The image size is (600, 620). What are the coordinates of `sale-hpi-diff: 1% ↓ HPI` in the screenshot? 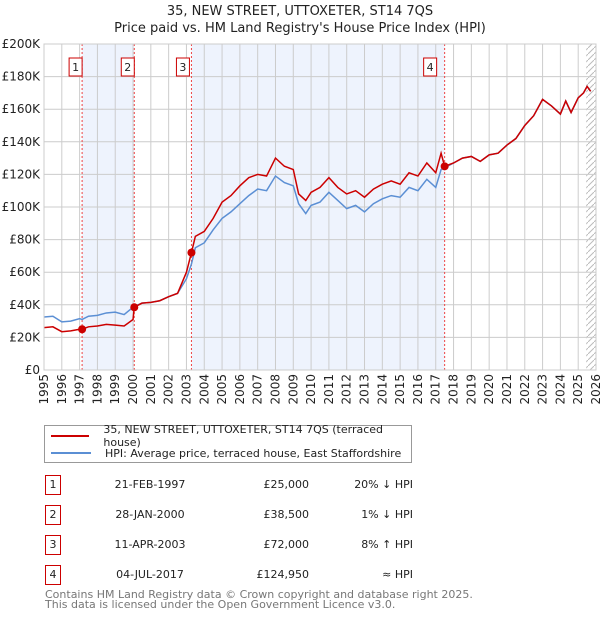 It's located at (387, 514).